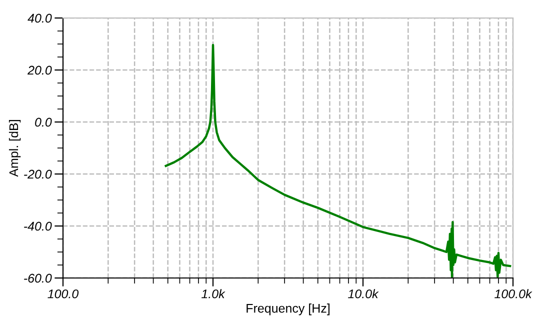 The width and height of the screenshot is (546, 336). Describe the element at coordinates (14, 148) in the screenshot. I see `y-axis-title: Ampl. [dB]` at that location.